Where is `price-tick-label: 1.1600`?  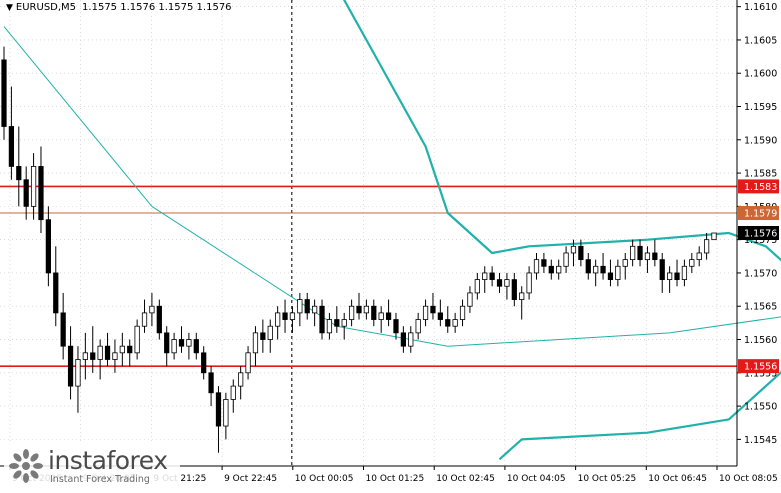 price-tick-label: 1.1600 is located at coordinates (760, 74).